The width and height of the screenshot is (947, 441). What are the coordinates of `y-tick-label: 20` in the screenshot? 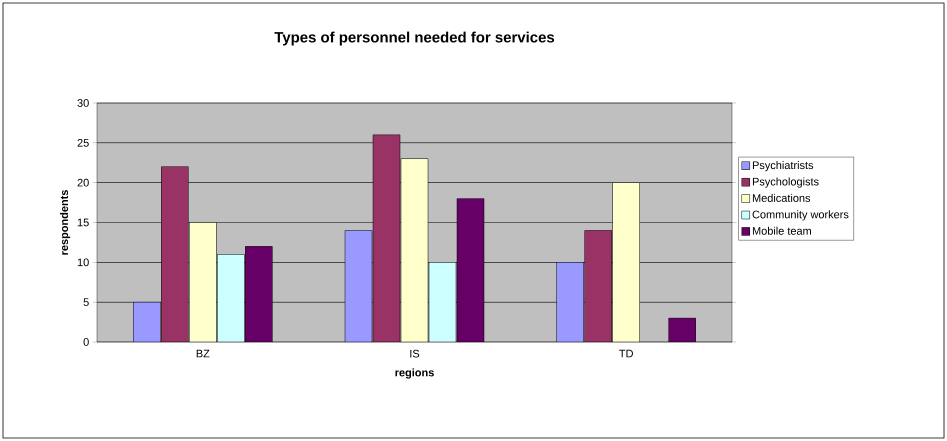 It's located at (83, 182).